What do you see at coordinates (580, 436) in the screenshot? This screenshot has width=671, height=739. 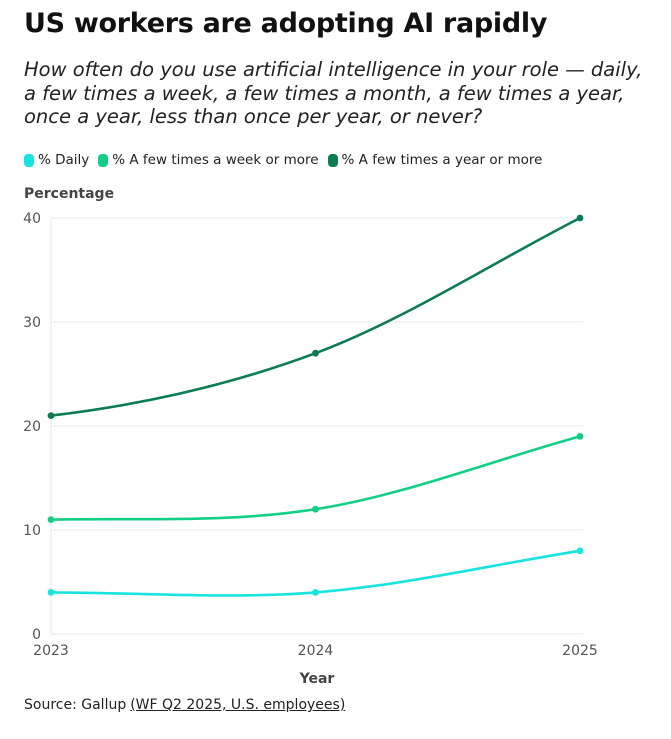 I see `data-point-1-2025` at bounding box center [580, 436].